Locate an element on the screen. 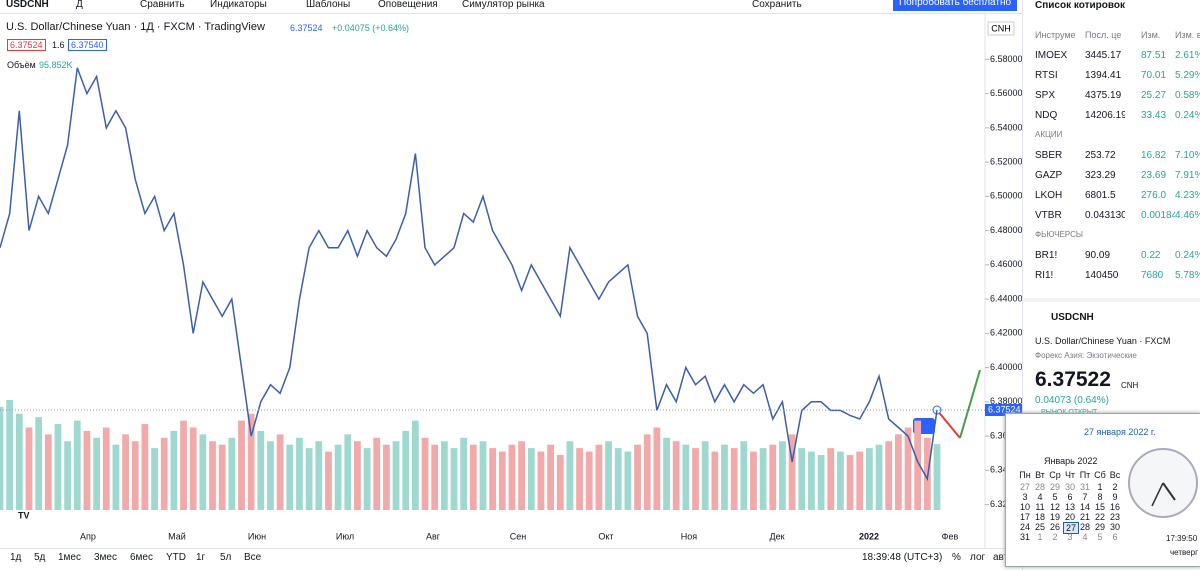 The width and height of the screenshot is (1200, 570). auto: авто is located at coordinates (1003, 557).